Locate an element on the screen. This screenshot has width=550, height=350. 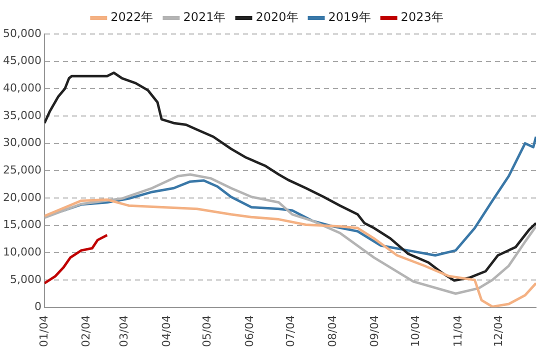
x-tick-label: 04/04 is located at coordinates (166, 331).